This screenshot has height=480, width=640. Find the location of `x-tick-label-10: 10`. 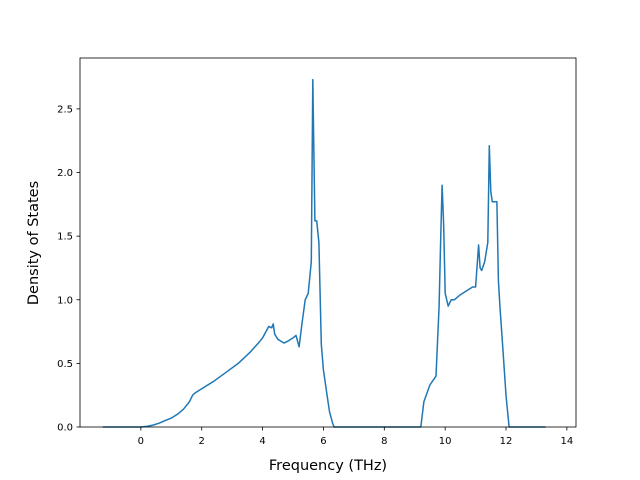

x-tick-label-10: 10 is located at coordinates (445, 441).